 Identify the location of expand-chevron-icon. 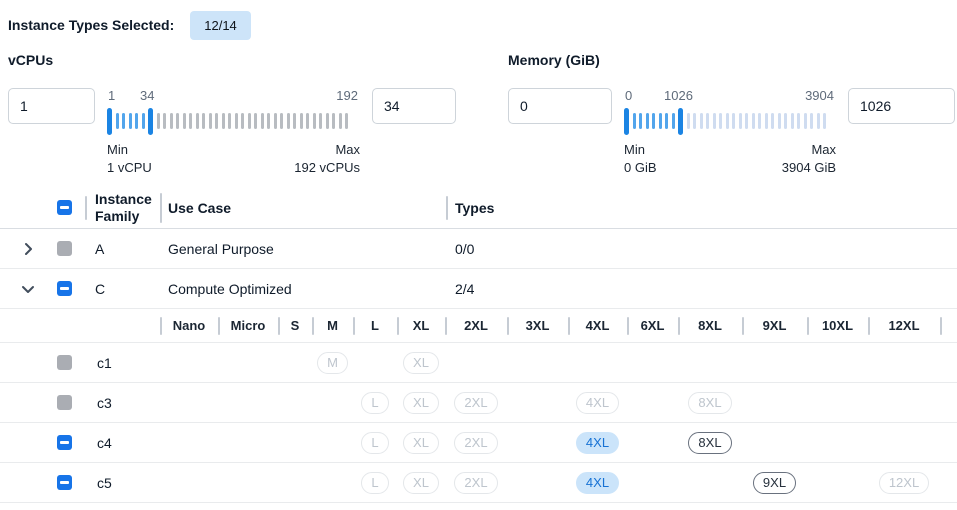
(28, 249).